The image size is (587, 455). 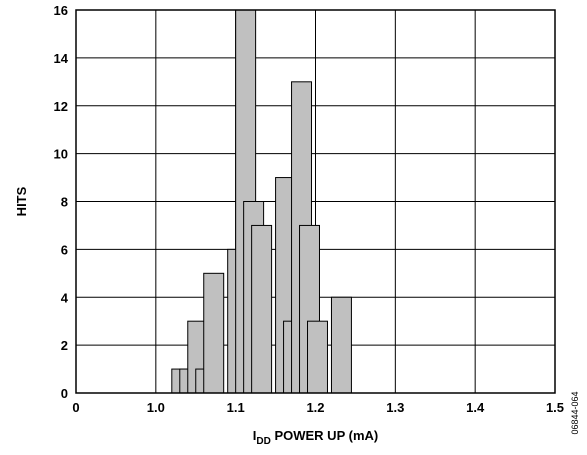 What do you see at coordinates (255, 435) in the screenshot?
I see `x-axis-label-main: I` at bounding box center [255, 435].